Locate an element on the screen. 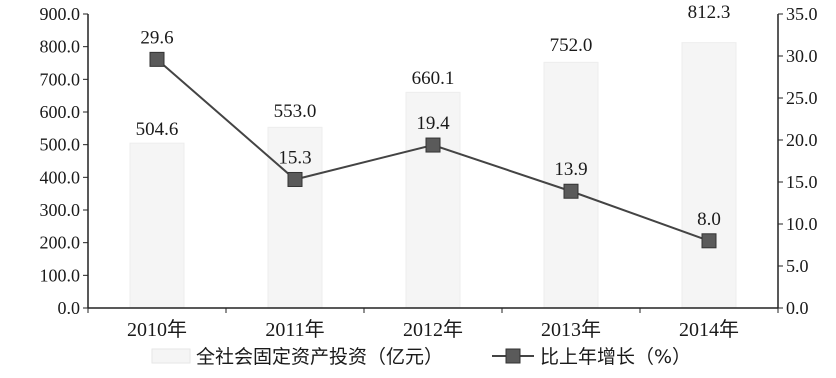  y-right-tick-label: 25.0 is located at coordinates (802, 98).